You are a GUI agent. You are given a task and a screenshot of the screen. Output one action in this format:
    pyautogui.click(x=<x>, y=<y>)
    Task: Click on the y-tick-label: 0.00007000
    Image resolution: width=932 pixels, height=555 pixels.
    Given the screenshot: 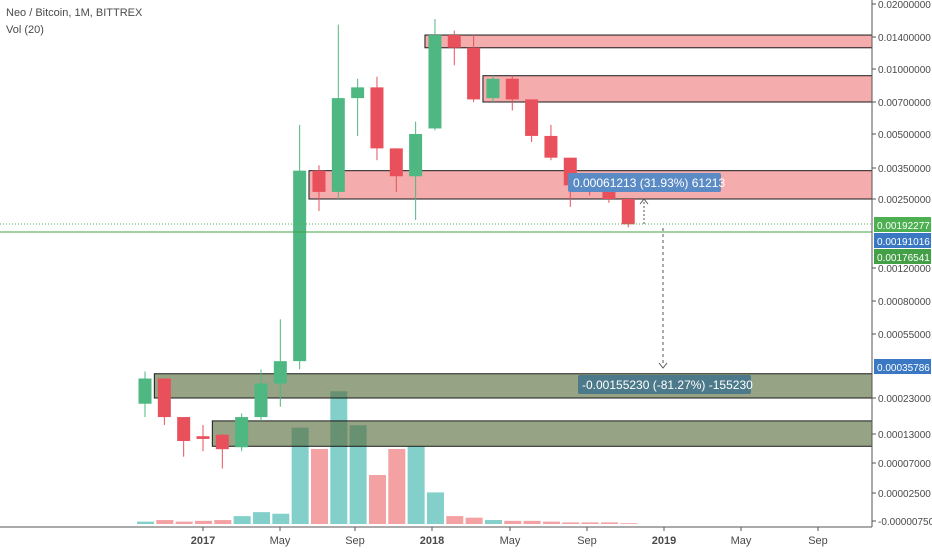 What is the action you would take?
    pyautogui.click(x=904, y=464)
    